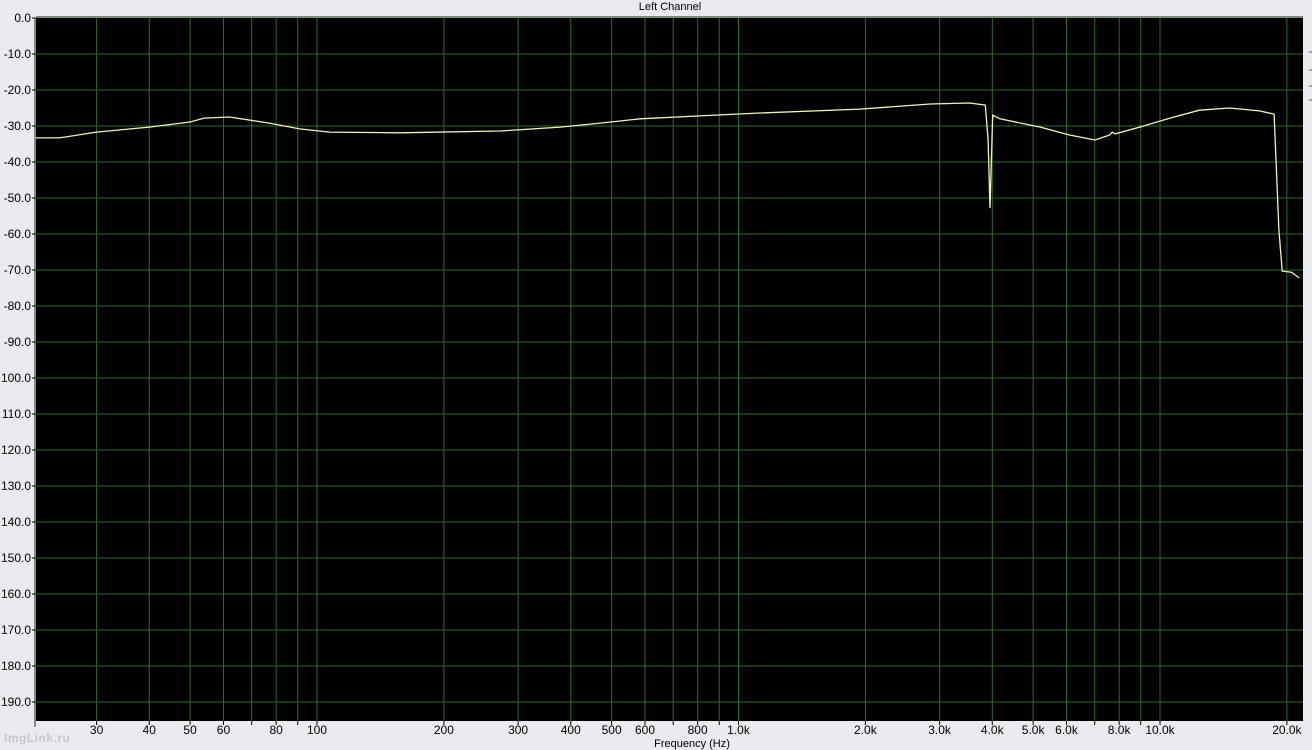 The width and height of the screenshot is (1312, 750). What do you see at coordinates (18, 270) in the screenshot?
I see `y-tick-label: -70.0` at bounding box center [18, 270].